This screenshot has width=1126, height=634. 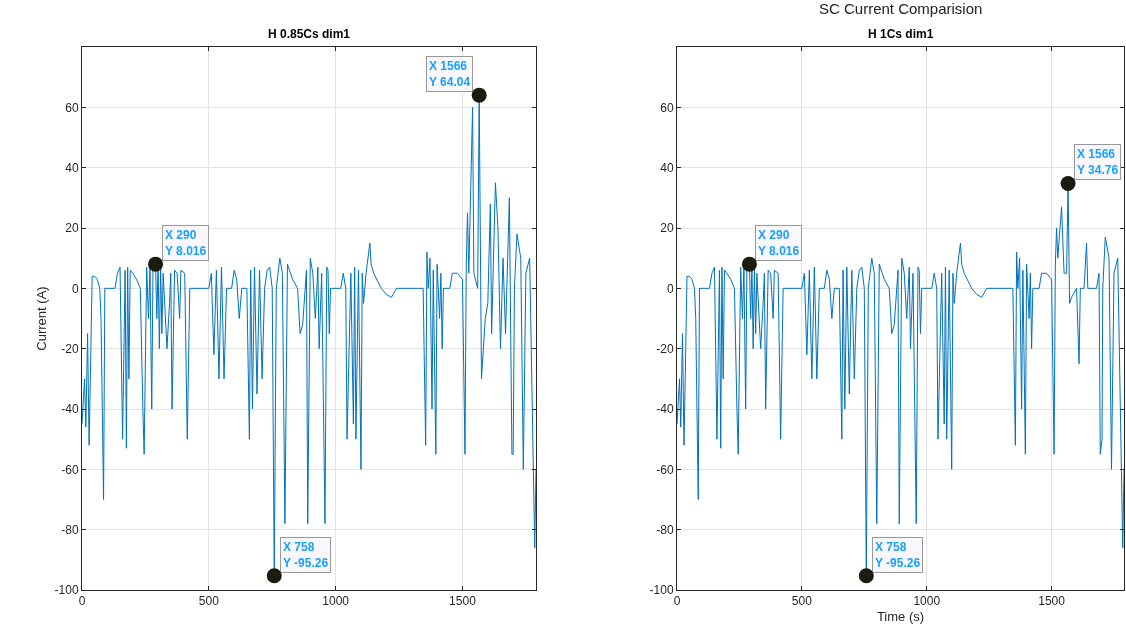 What do you see at coordinates (901, 34) in the screenshot?
I see `chart-subtitle: H 1Cs dim1` at bounding box center [901, 34].